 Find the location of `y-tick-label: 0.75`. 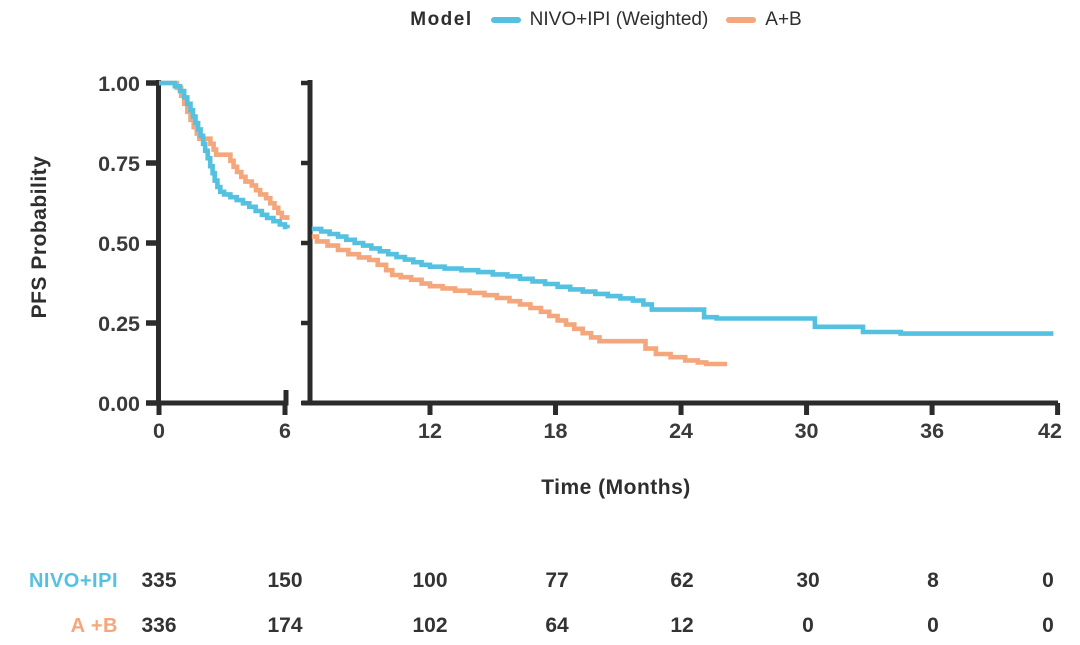

y-tick-label: 0.75 is located at coordinates (119, 164).